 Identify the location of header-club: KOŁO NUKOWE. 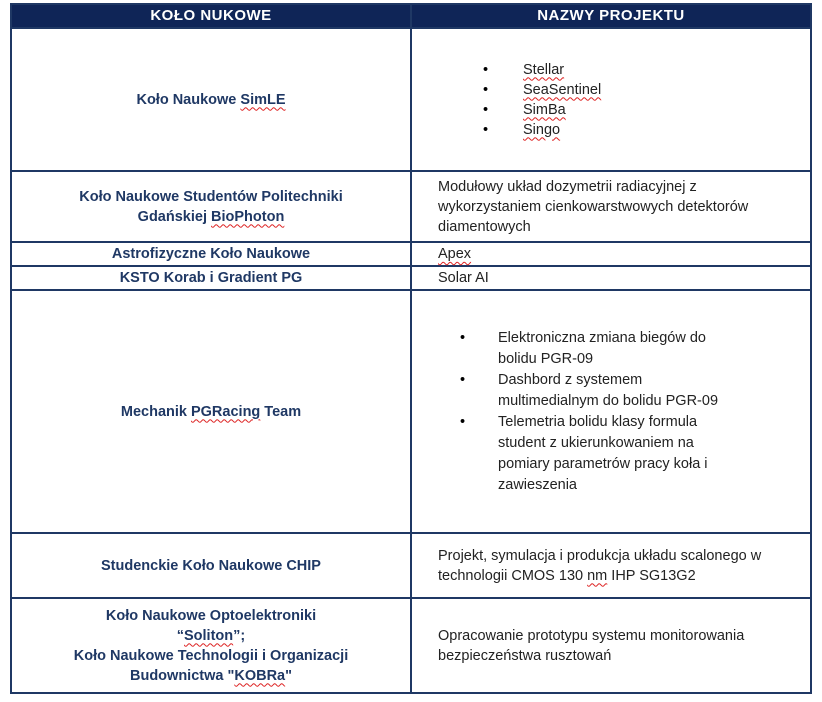
(211, 16).